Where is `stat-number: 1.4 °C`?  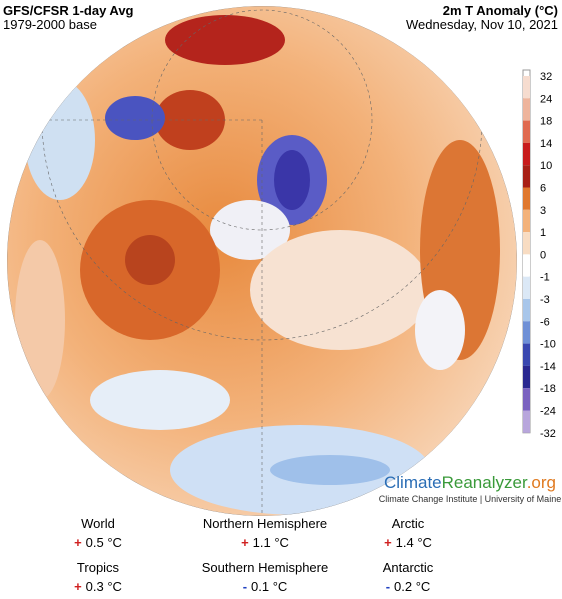
stat-number: 1.4 °C is located at coordinates (414, 542).